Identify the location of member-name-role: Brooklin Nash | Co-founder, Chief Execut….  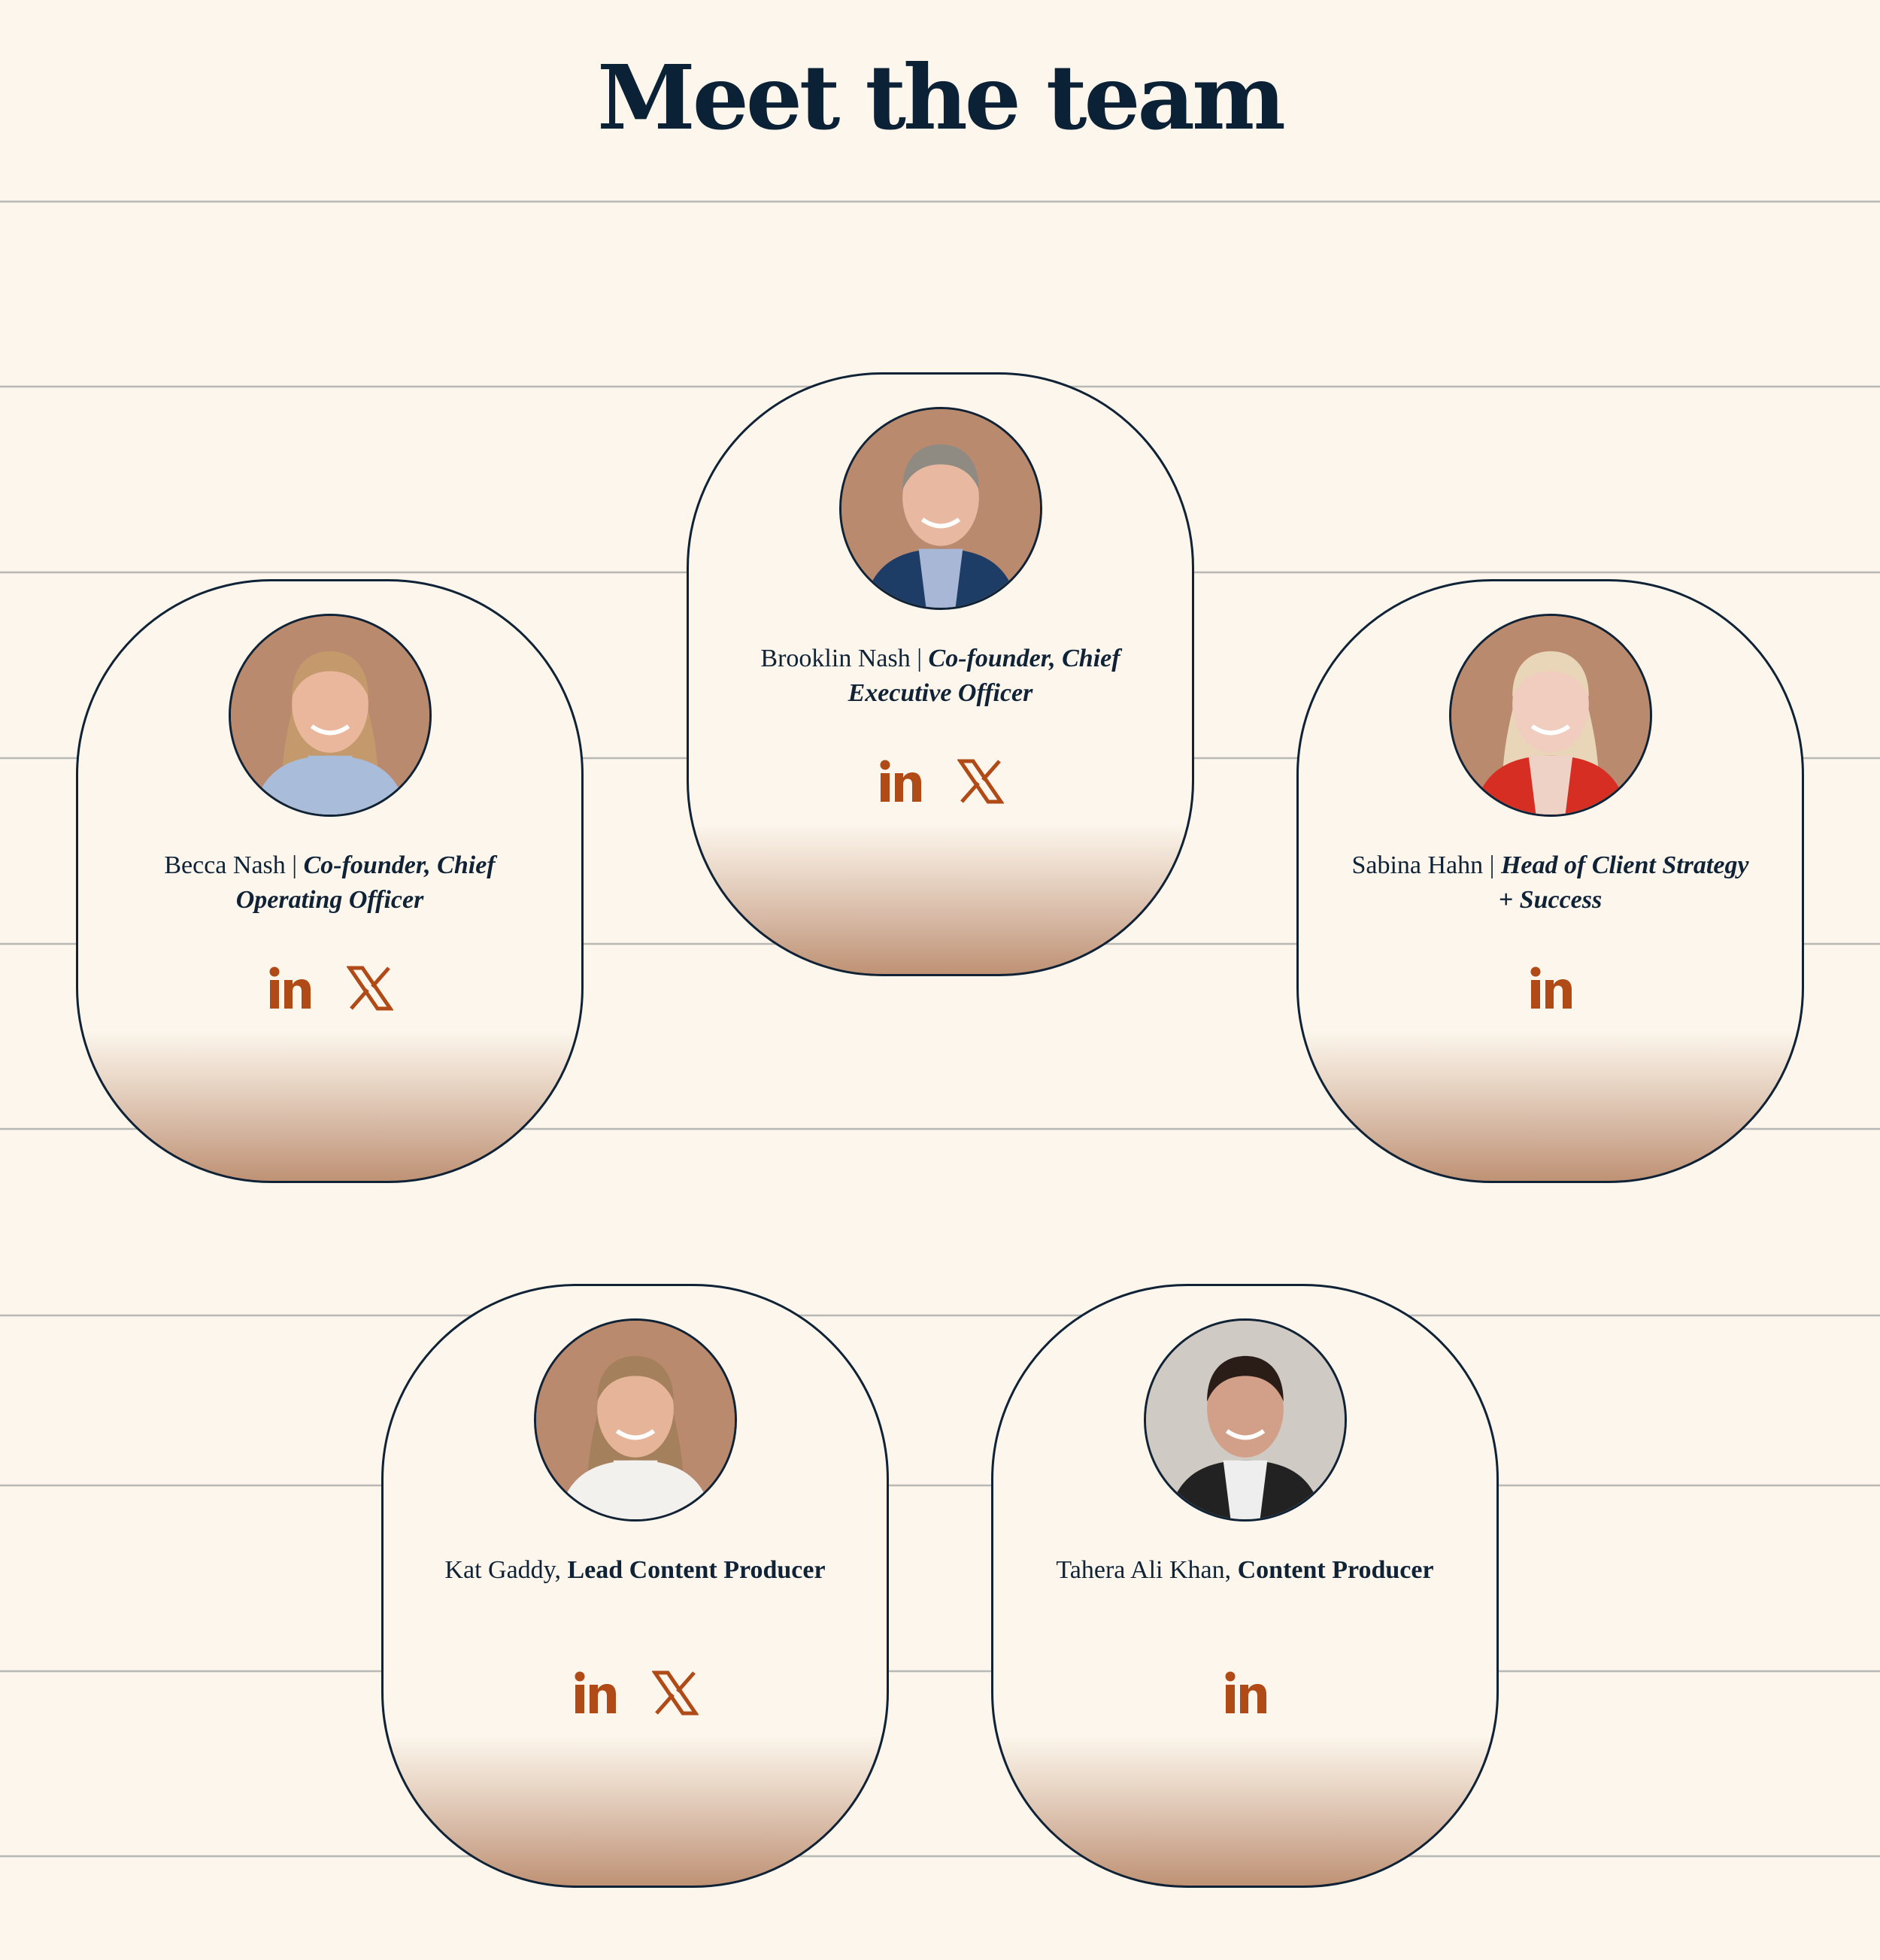
(941, 676).